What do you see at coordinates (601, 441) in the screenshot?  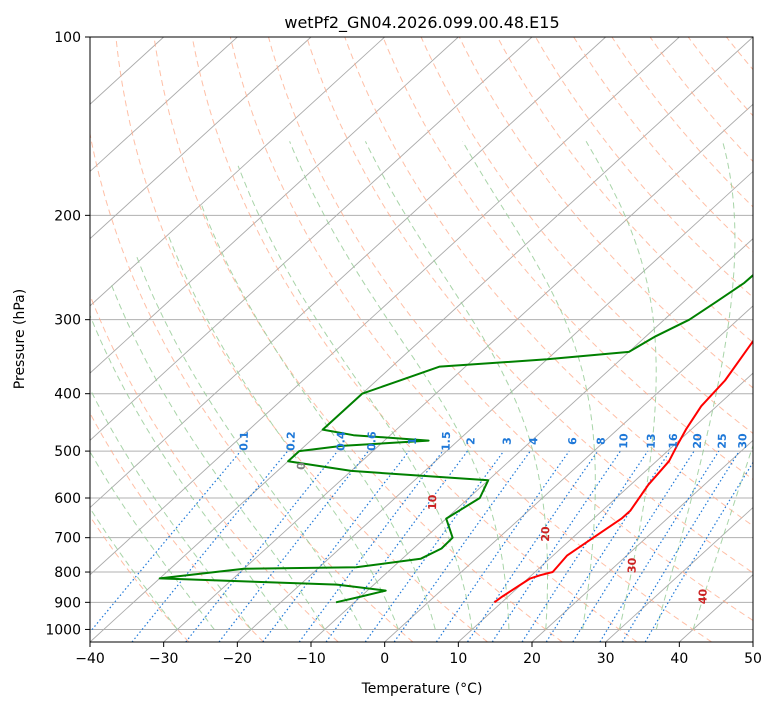 I see `mixing-ratio-label: 8` at bounding box center [601, 441].